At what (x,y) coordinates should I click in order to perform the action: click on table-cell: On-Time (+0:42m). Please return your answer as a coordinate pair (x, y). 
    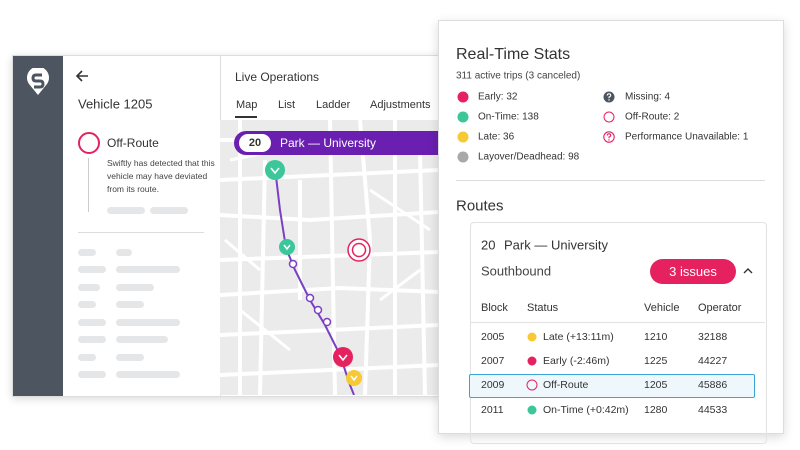
    Looking at the image, I should click on (586, 410).